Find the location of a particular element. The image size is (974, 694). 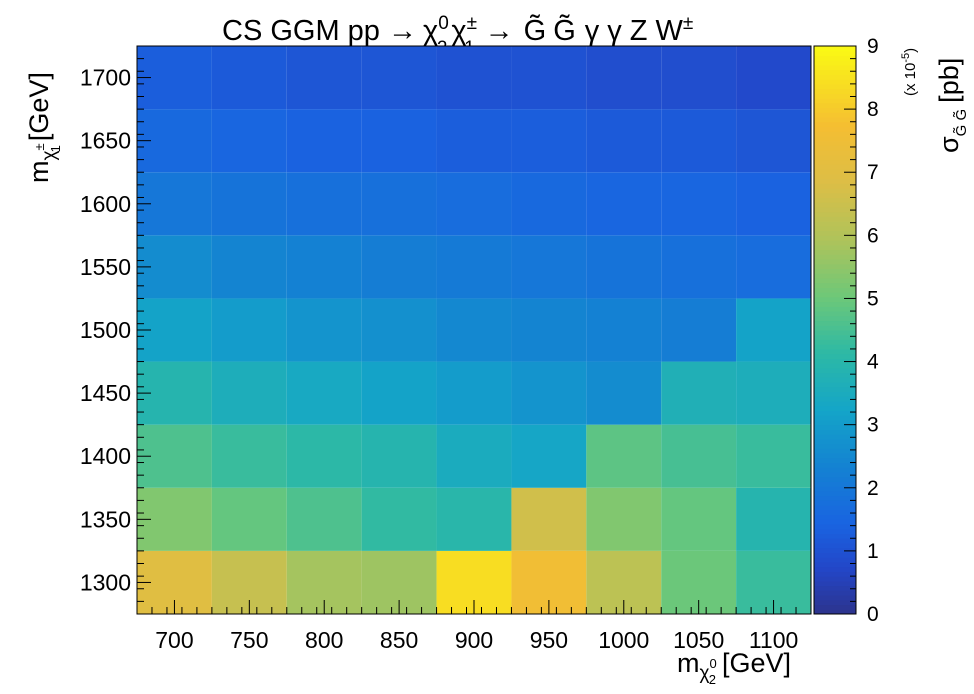

y-tick-label: 1500 is located at coordinates (105, 330).